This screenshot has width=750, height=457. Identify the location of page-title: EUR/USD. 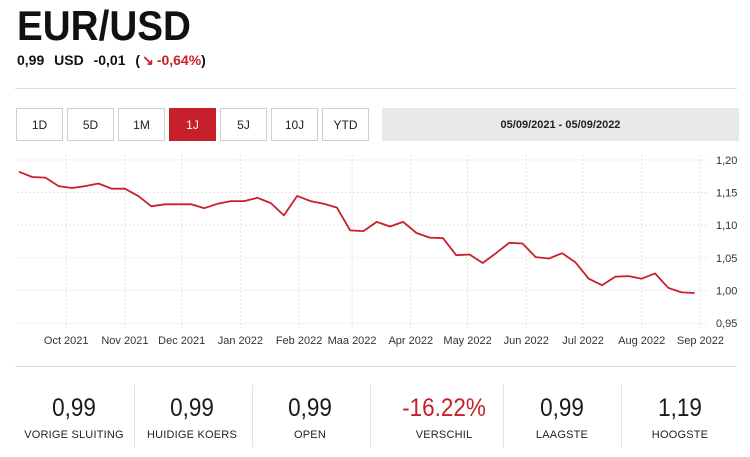
(104, 25).